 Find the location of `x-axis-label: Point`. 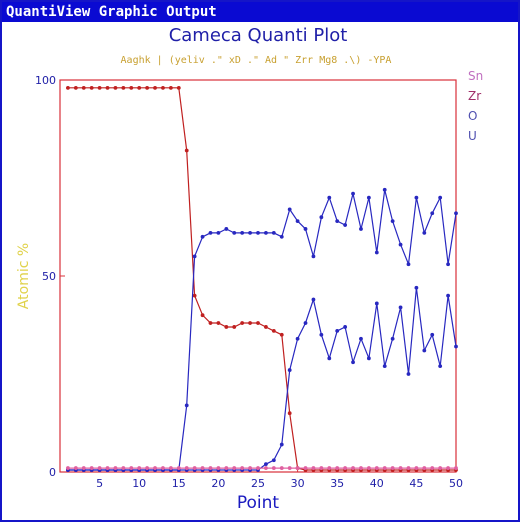

x-axis-label: Point is located at coordinates (258, 503).